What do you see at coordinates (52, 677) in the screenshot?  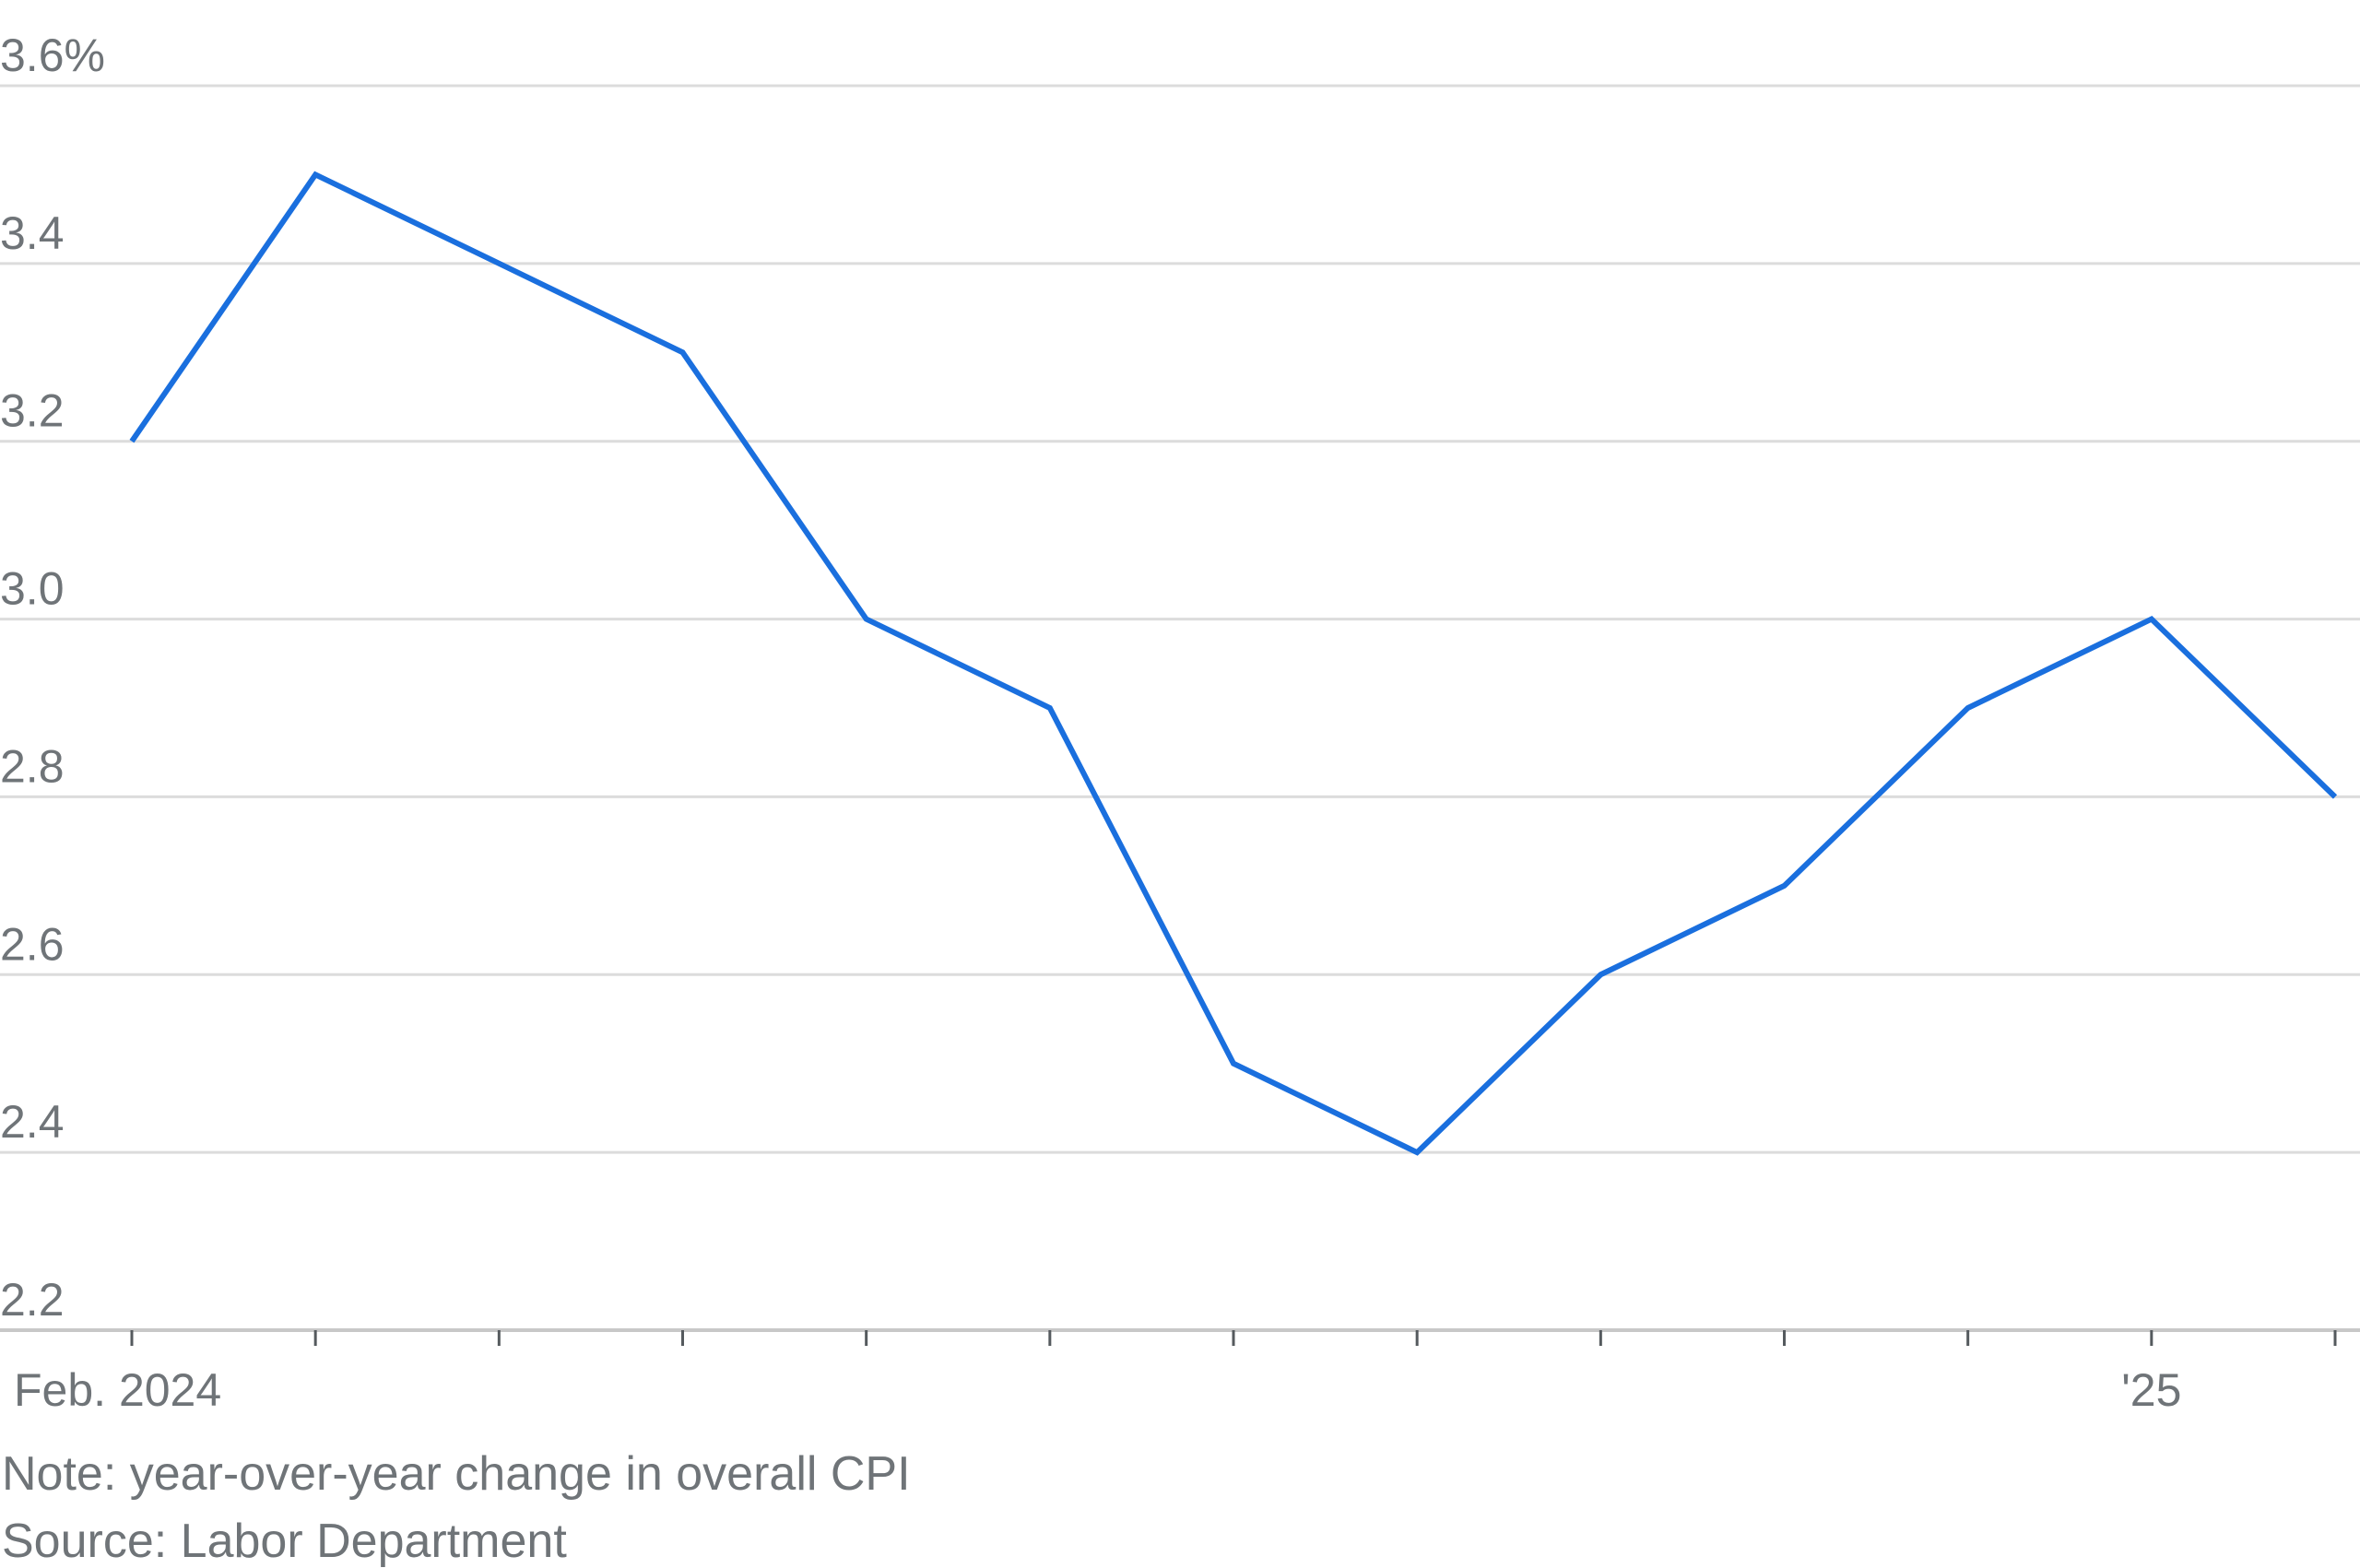 I see `y-axis-tick-labels: 2.2 2.4 2.6 2.8 3.0 3.2 3.4 3.6%` at bounding box center [52, 677].